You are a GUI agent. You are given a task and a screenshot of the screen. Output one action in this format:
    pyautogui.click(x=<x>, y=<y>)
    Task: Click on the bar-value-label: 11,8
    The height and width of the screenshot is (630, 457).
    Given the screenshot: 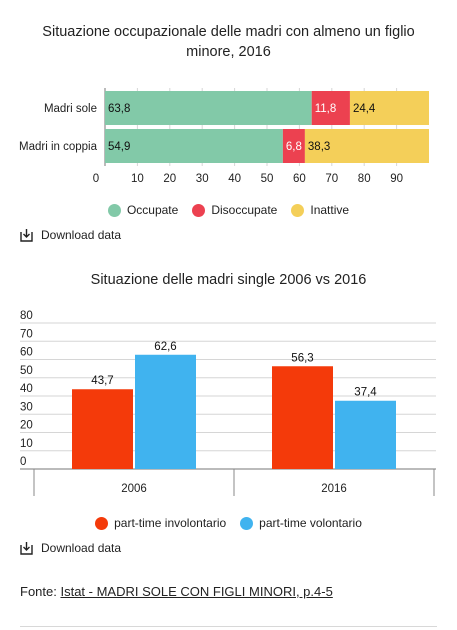 What is the action you would take?
    pyautogui.click(x=326, y=109)
    